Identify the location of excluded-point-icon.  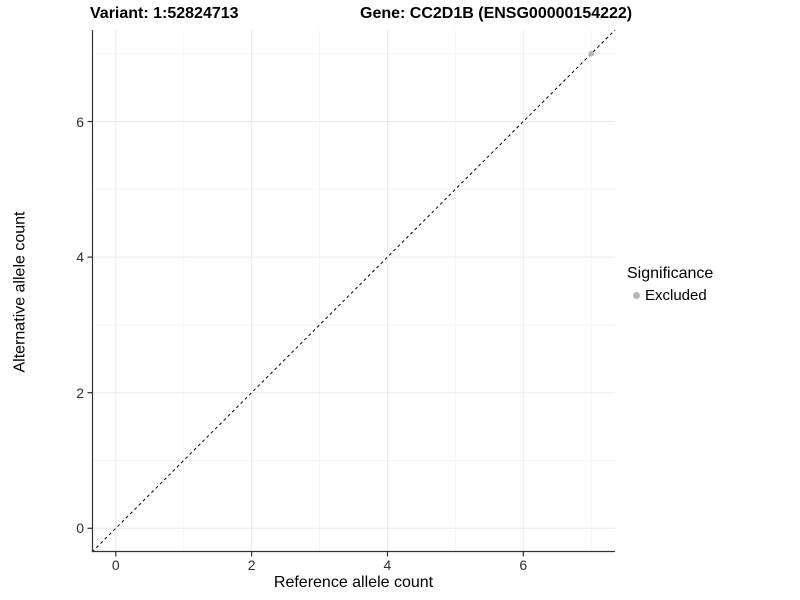
(636, 295).